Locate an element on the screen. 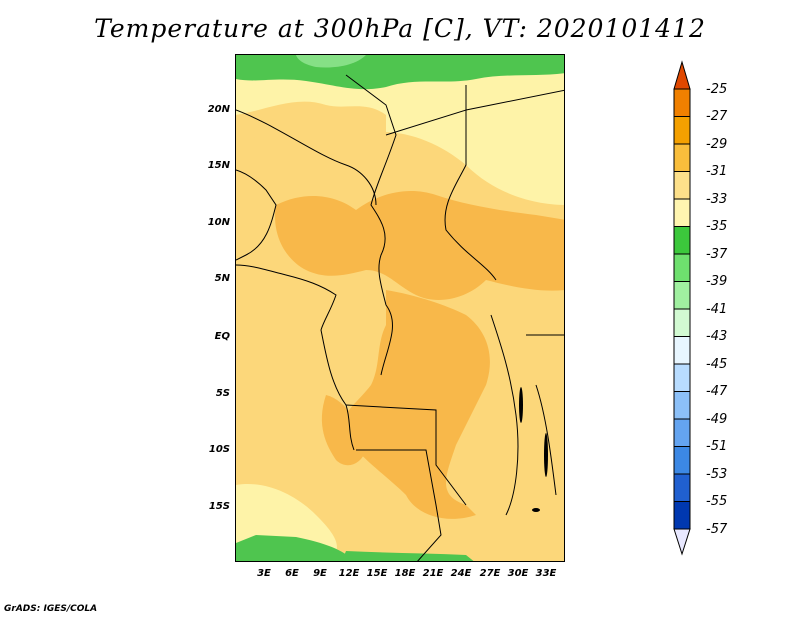 The image size is (800, 618). lat-label-5n: 5N is located at coordinates (222, 278).